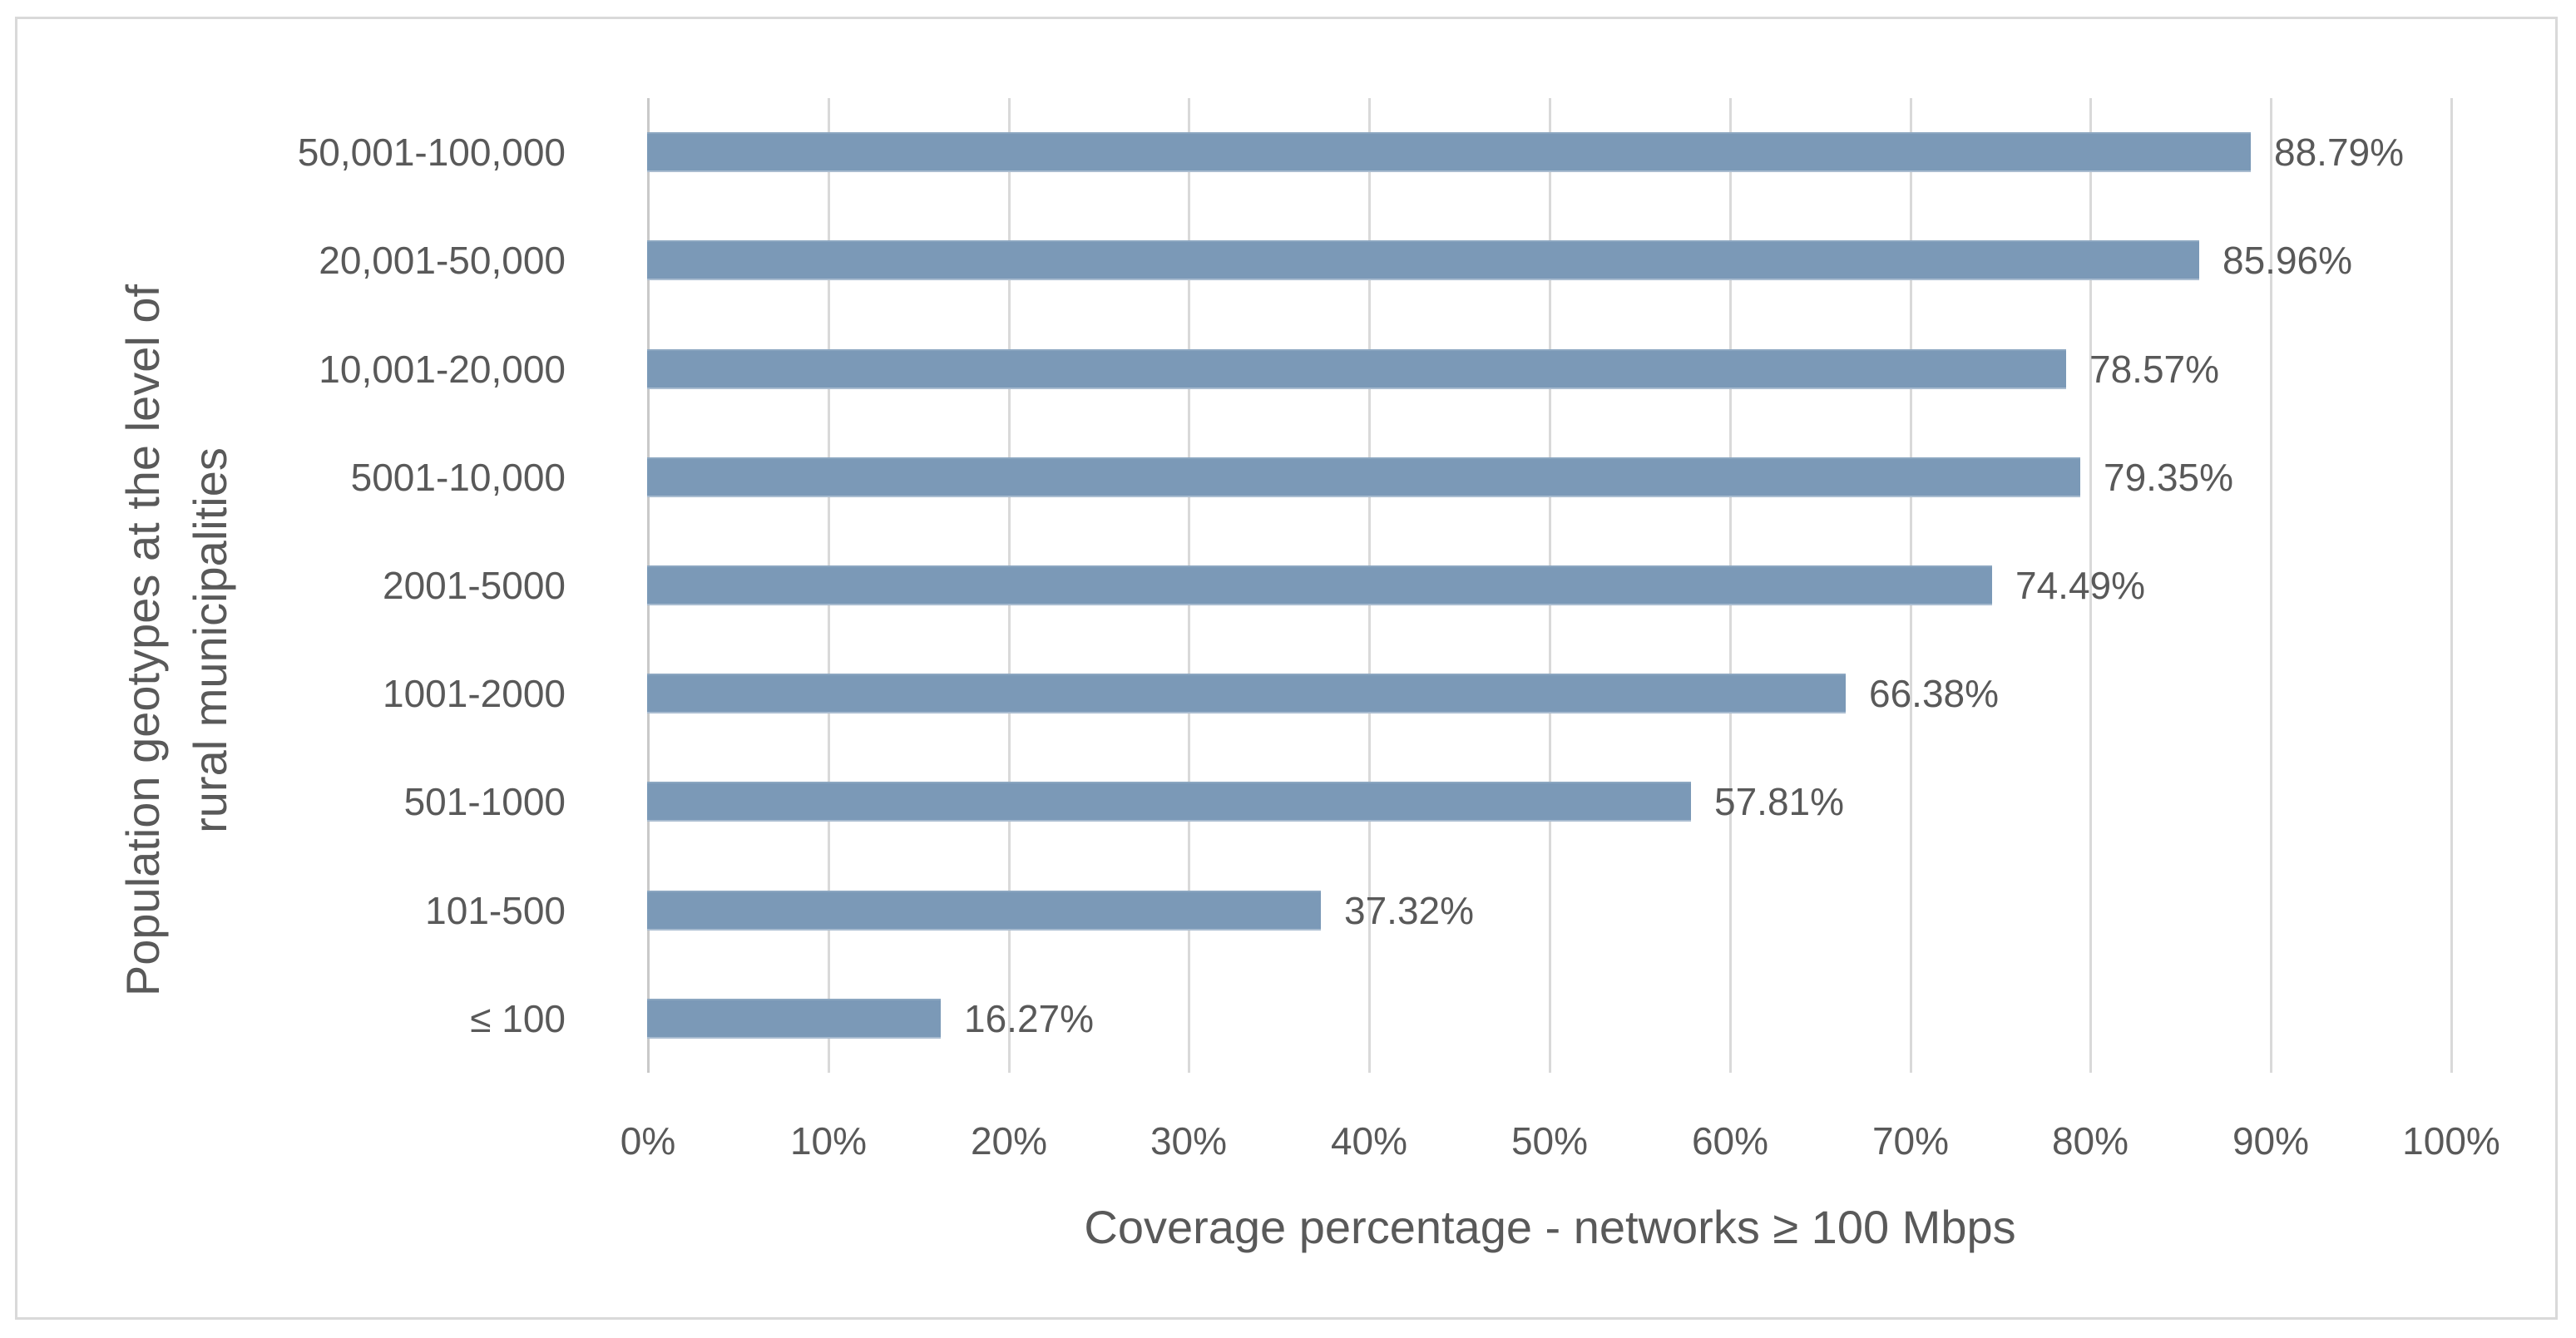  What do you see at coordinates (1730, 1141) in the screenshot?
I see `x-tick-label: 60%` at bounding box center [1730, 1141].